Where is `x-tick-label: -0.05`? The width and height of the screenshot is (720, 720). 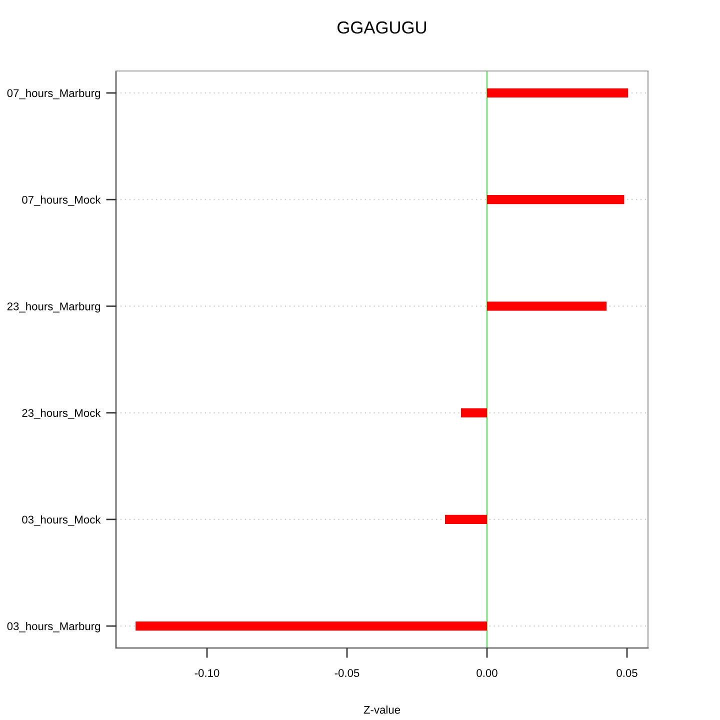
x-tick-label: -0.05 is located at coordinates (347, 673).